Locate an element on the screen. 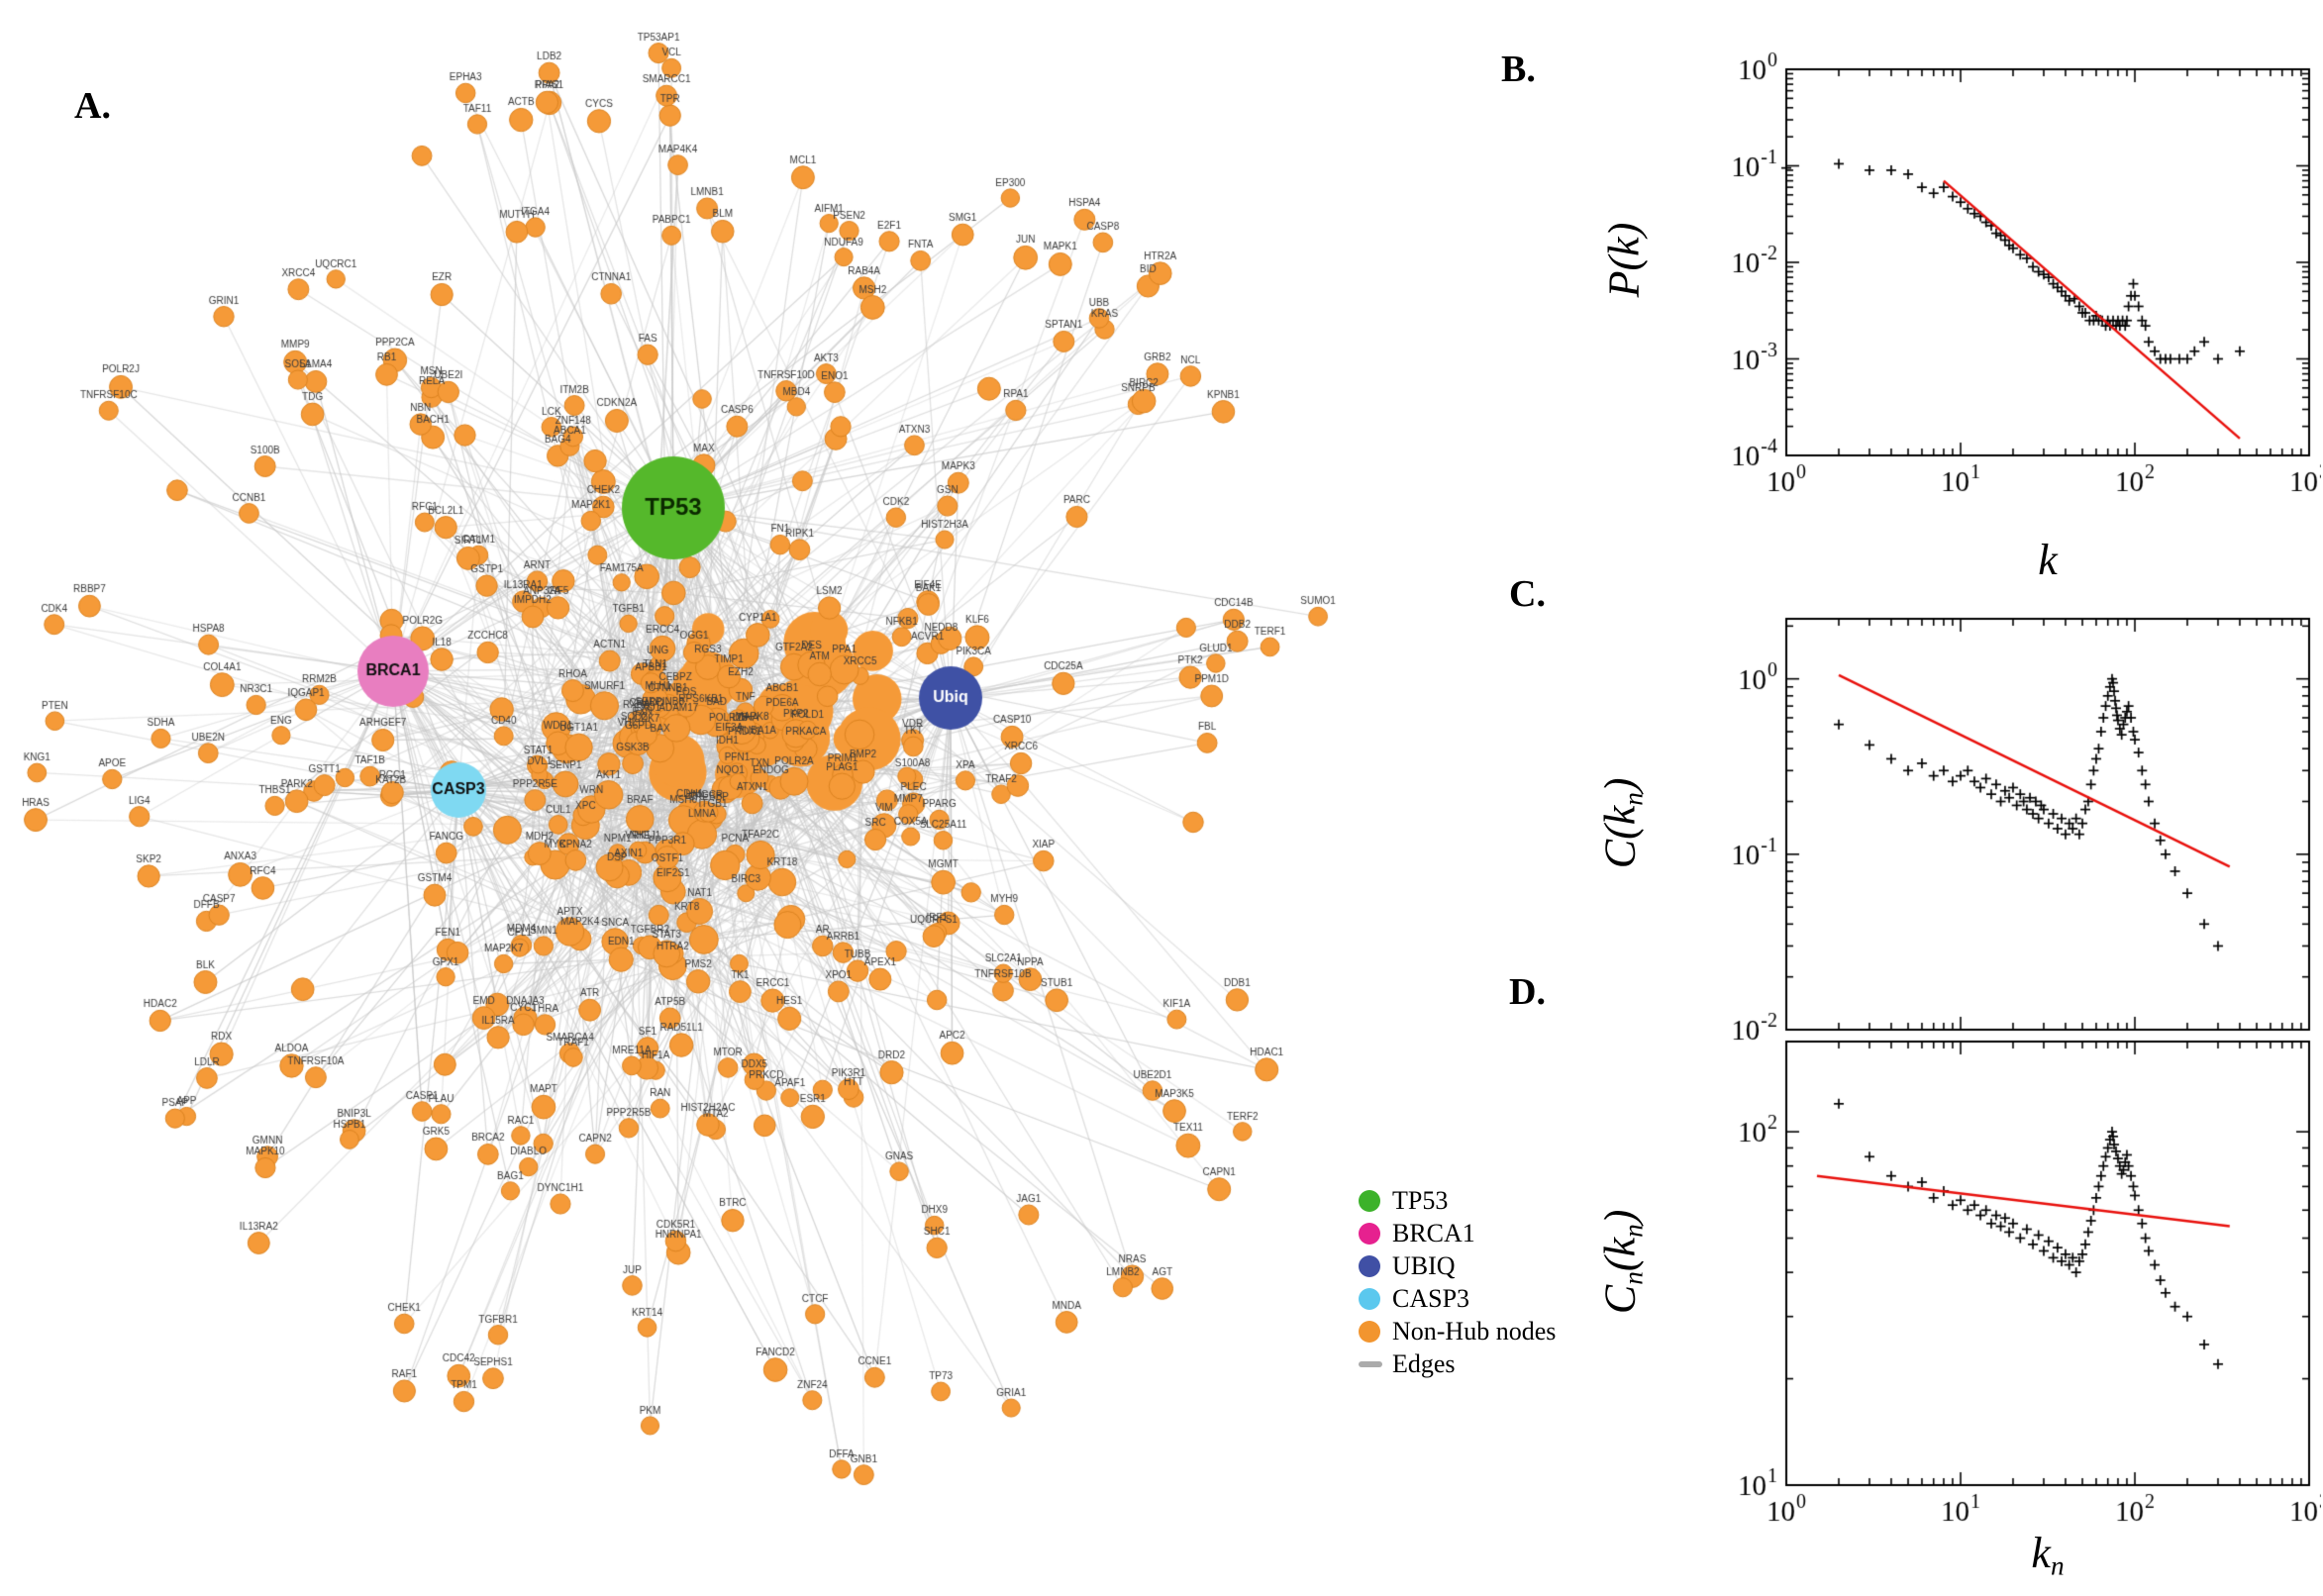 This screenshot has height=1596, width=2323. legend-label-ubiq: UBIQ is located at coordinates (1424, 1265).